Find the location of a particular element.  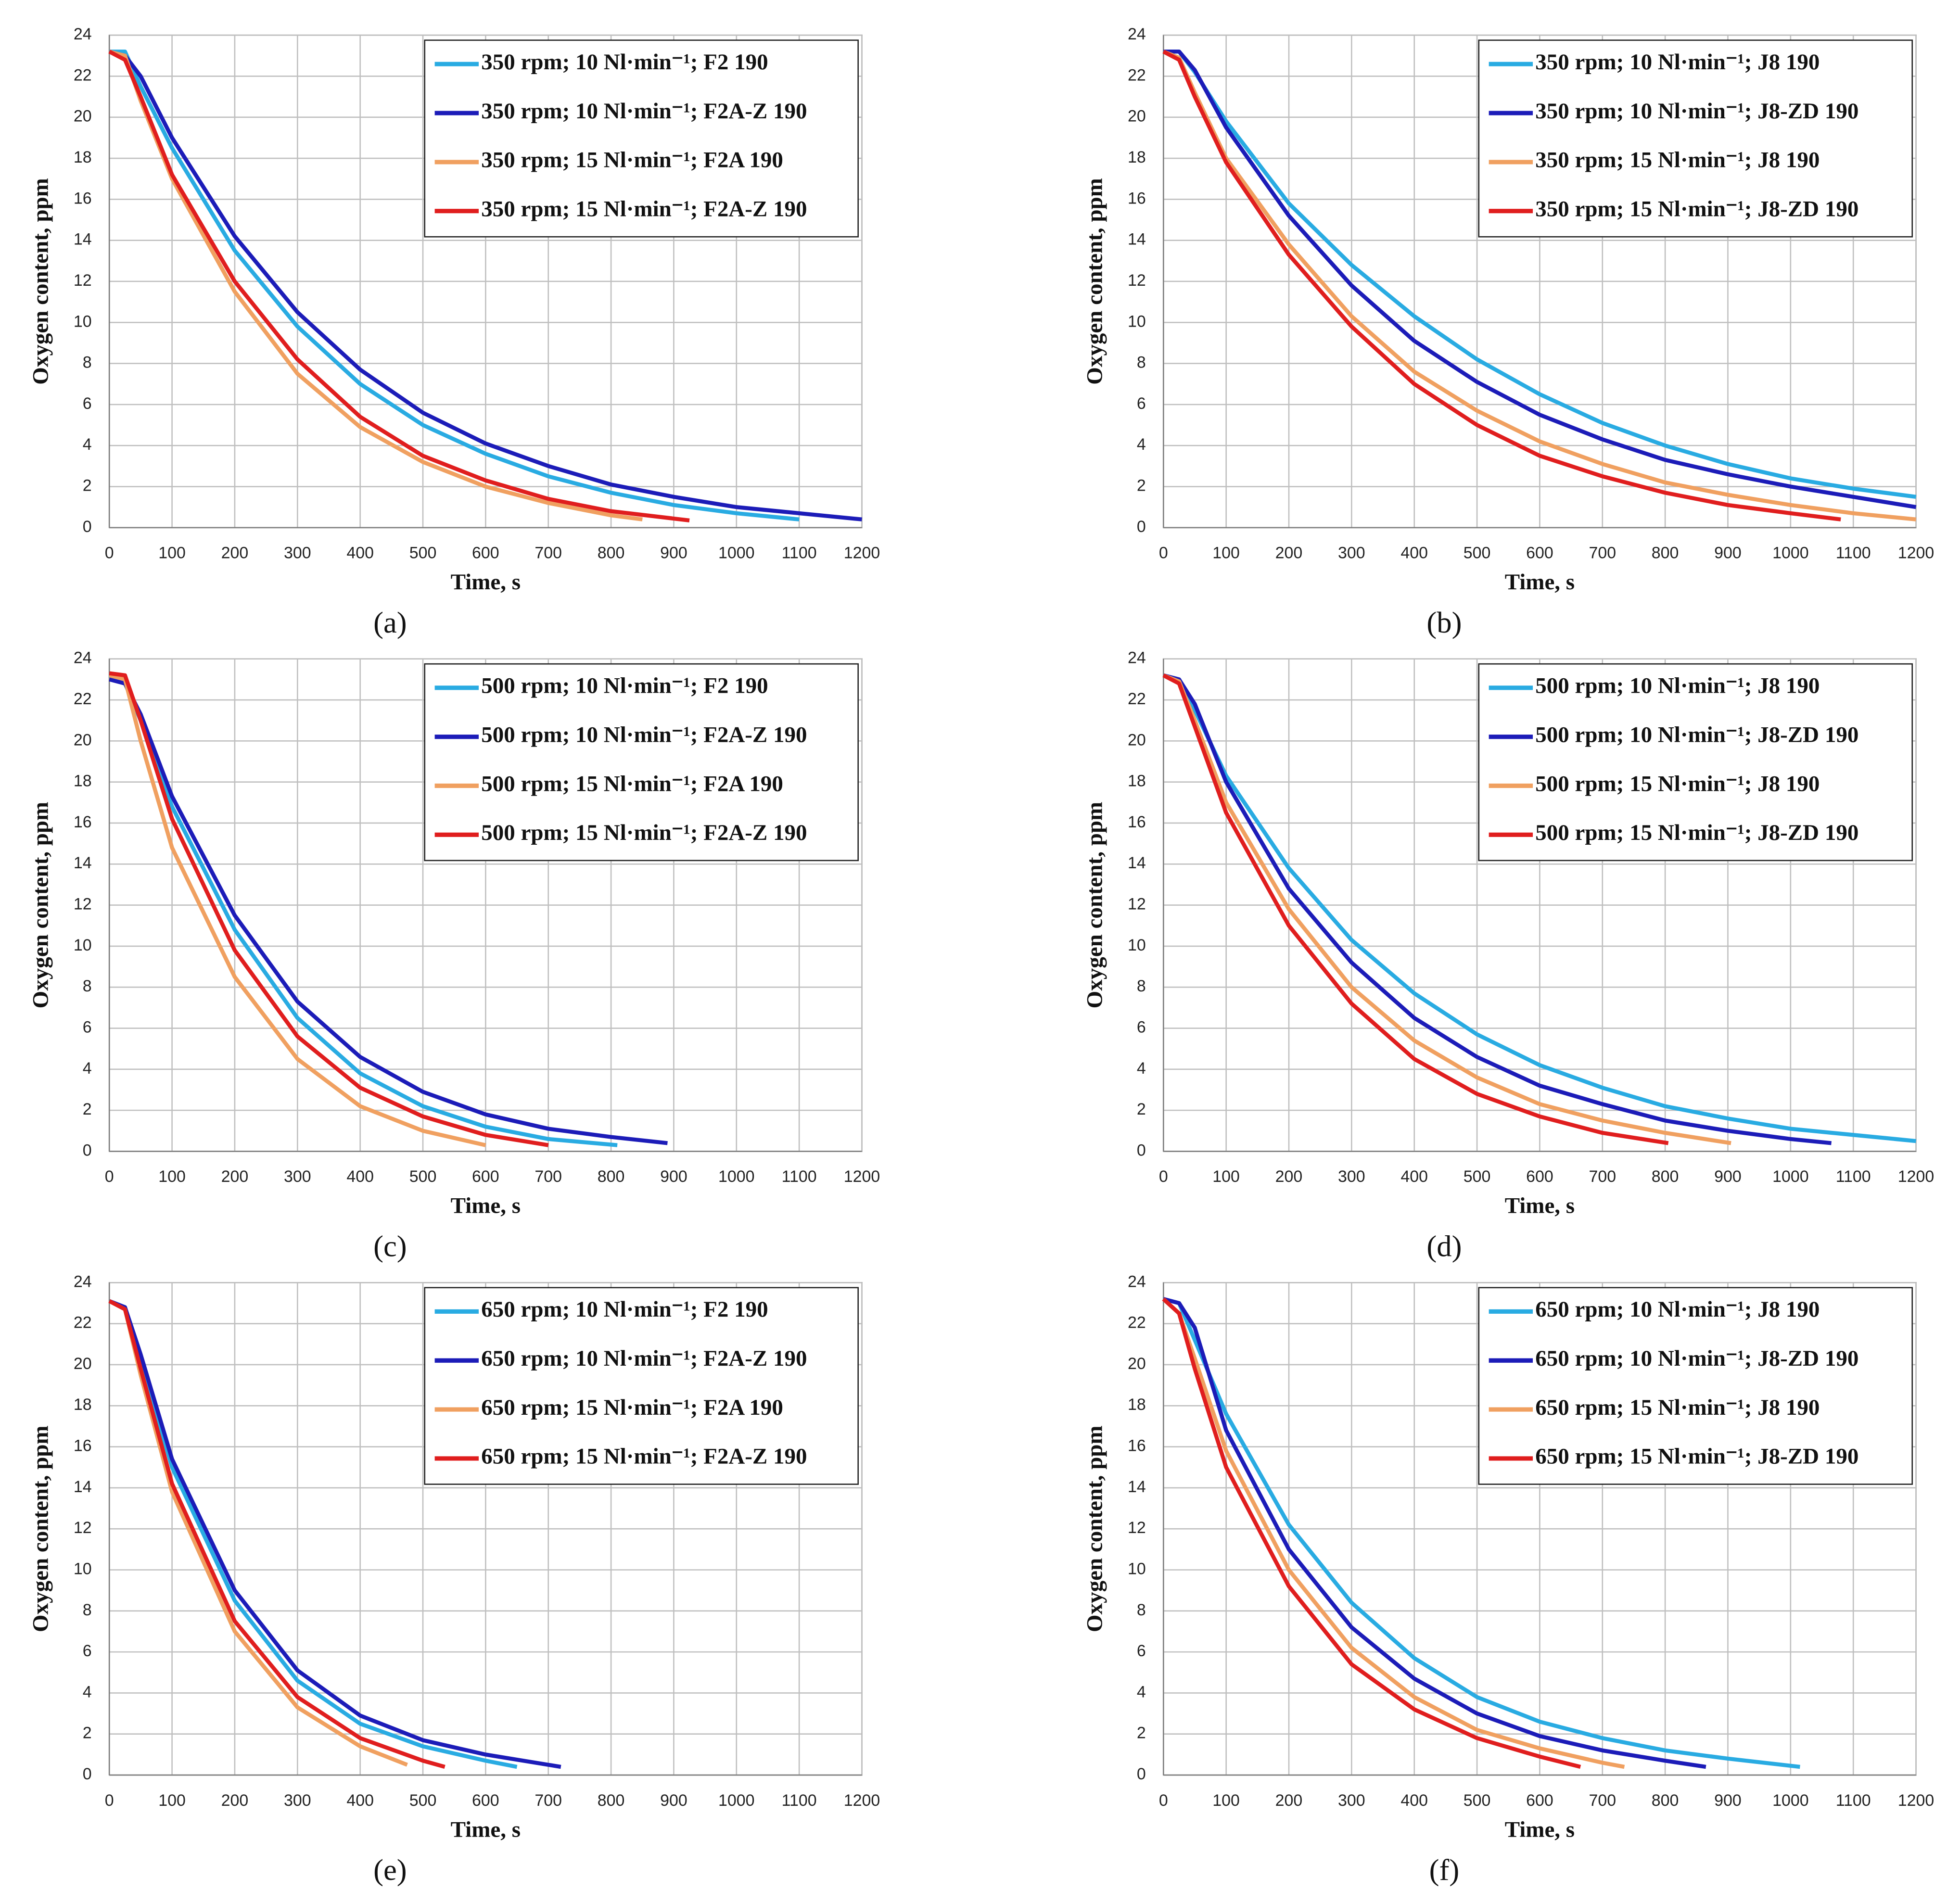

legend-label: 350 rpm; 10 Nl·min⁻¹; J8-ZD 190 is located at coordinates (1697, 111).